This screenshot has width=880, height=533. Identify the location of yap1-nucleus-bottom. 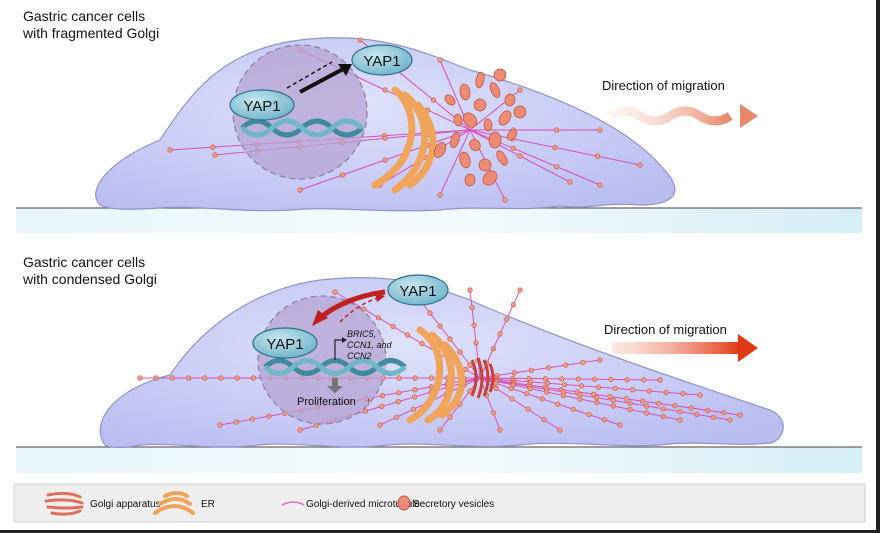
(285, 343).